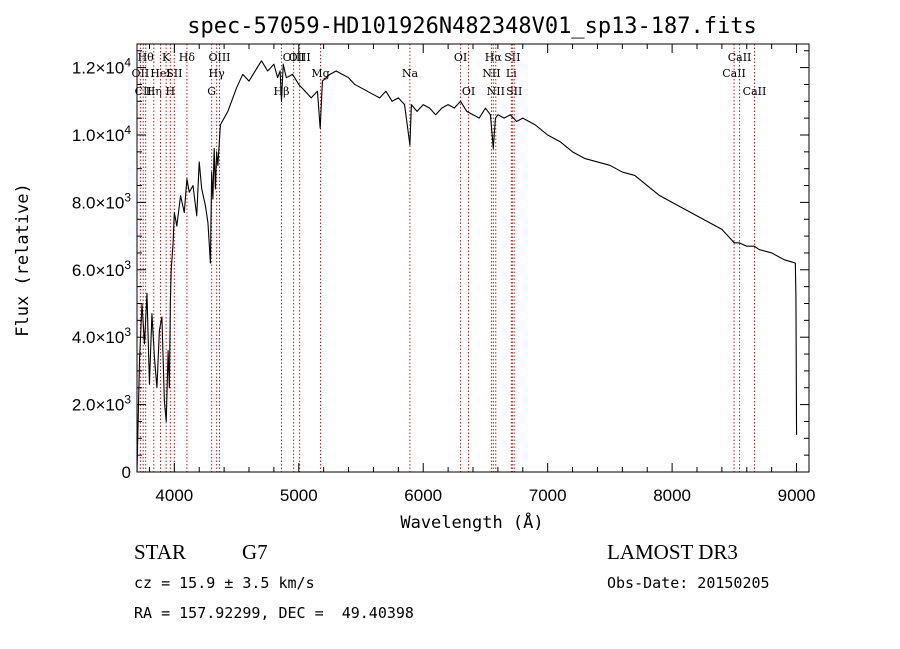 Image resolution: width=900 pixels, height=649 pixels. What do you see at coordinates (160, 552) in the screenshot?
I see `object-class: STAR` at bounding box center [160, 552].